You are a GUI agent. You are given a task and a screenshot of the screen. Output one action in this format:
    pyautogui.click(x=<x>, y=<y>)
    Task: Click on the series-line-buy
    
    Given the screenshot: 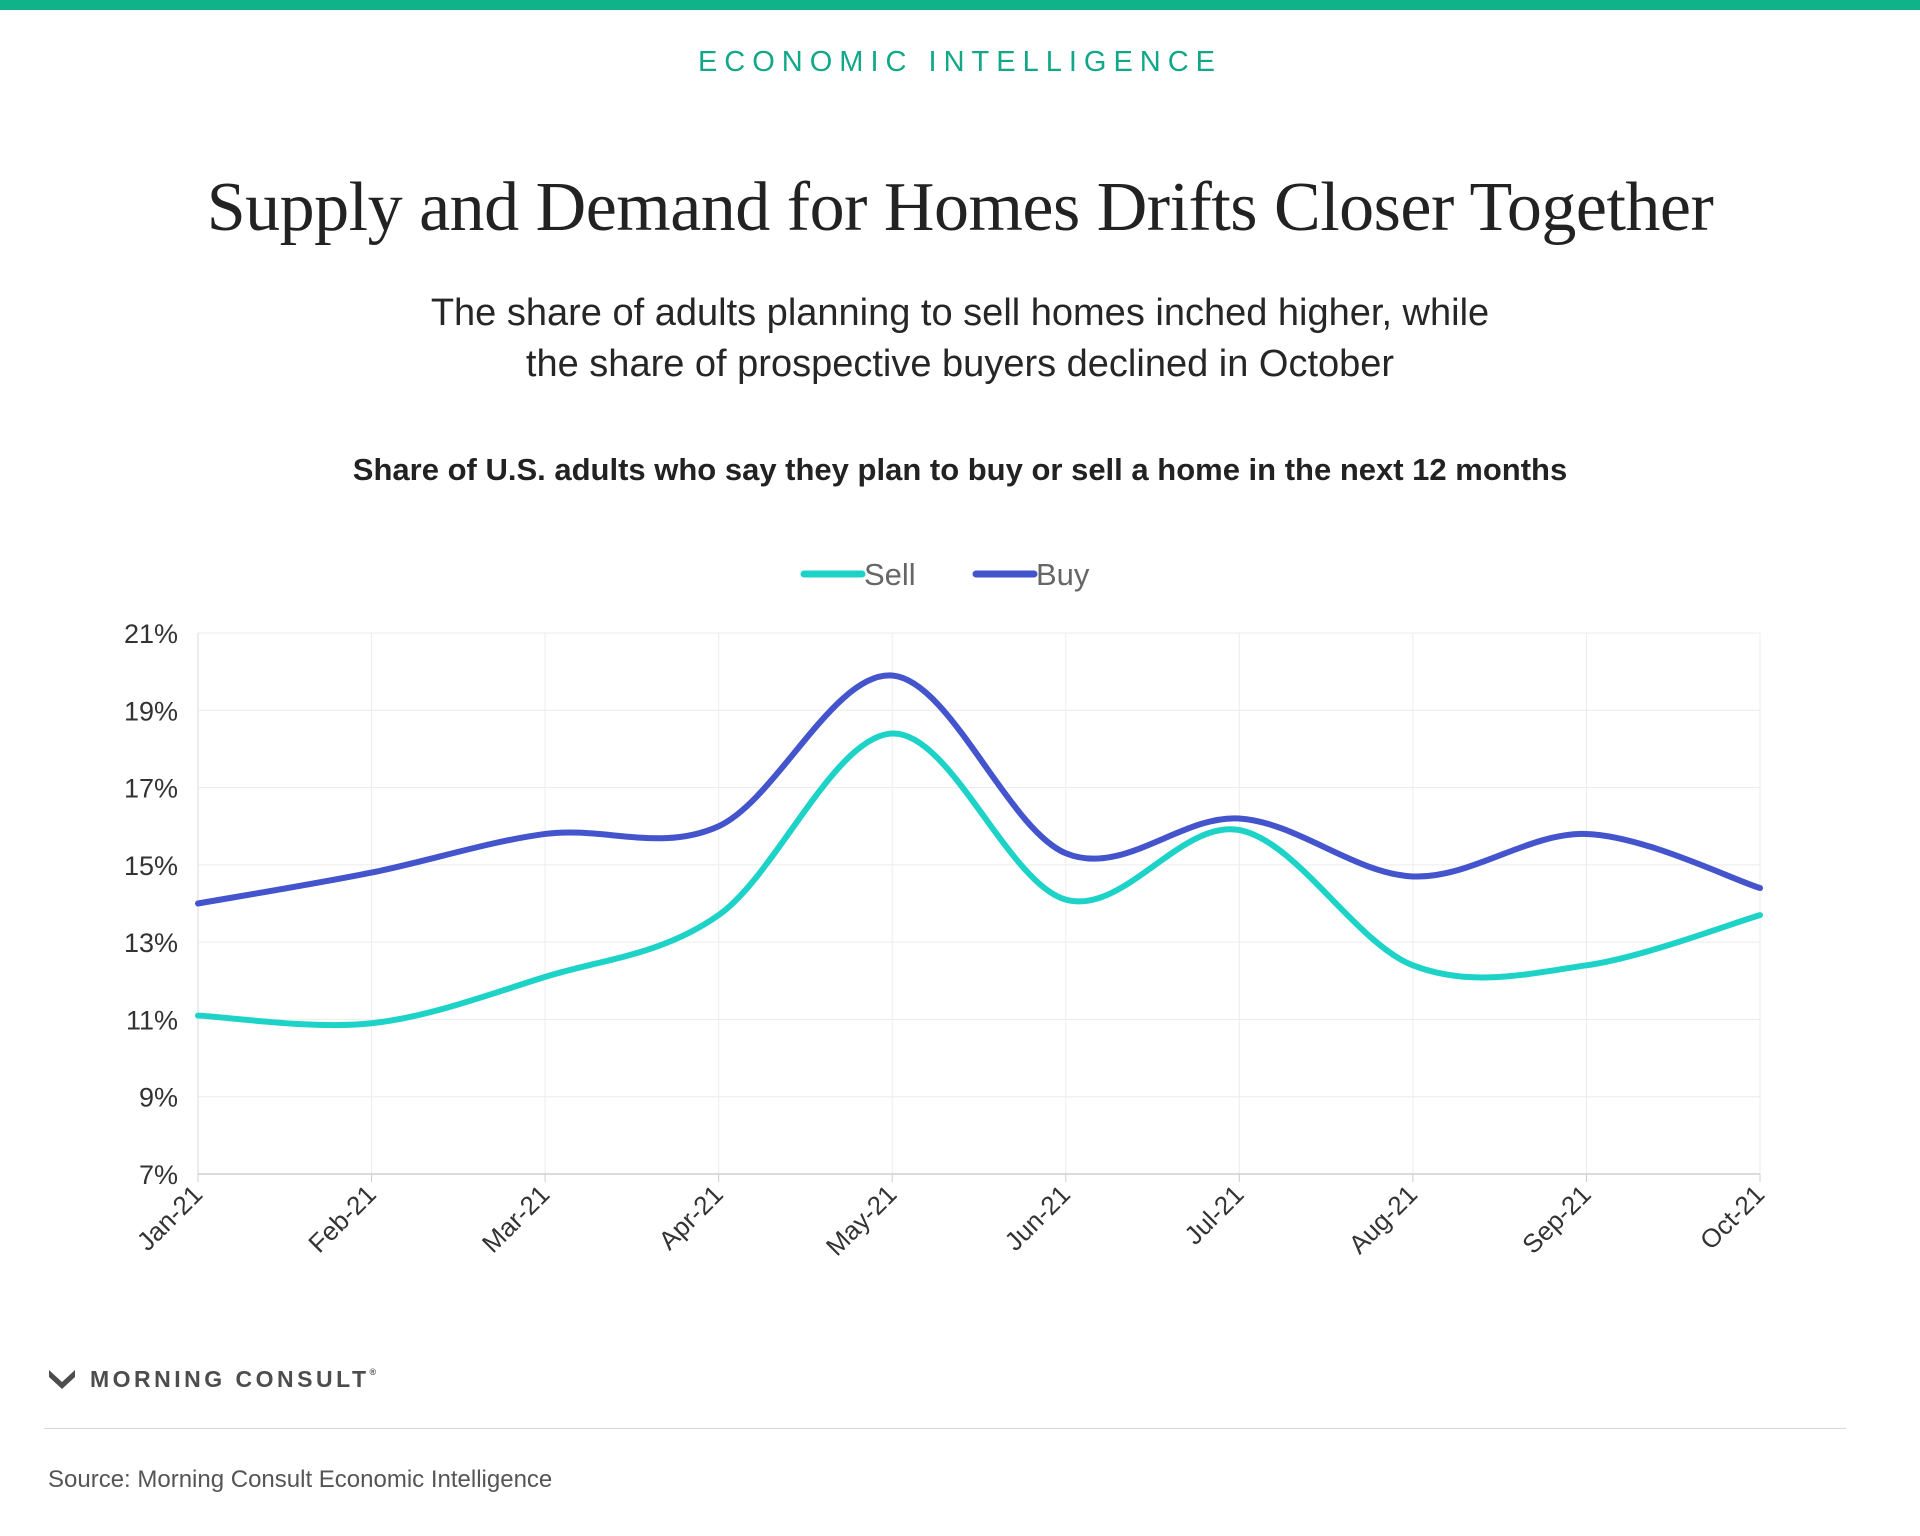 What is the action you would take?
    pyautogui.click(x=979, y=789)
    